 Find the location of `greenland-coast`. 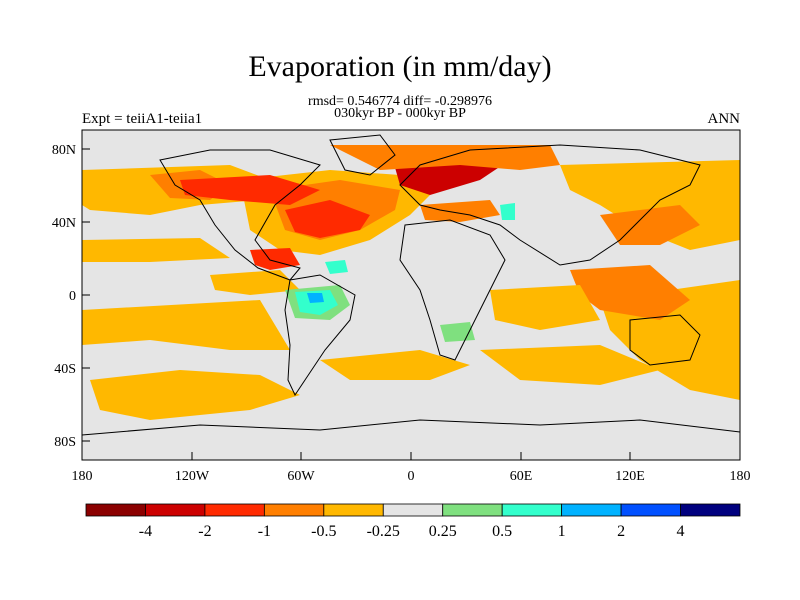

greenland-coast is located at coordinates (362, 155).